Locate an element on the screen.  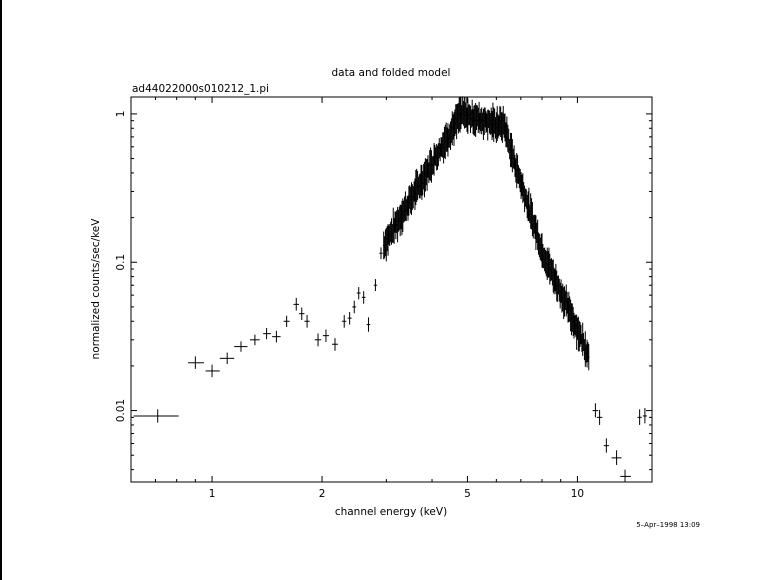
x-tick-label: 10 is located at coordinates (577, 494).